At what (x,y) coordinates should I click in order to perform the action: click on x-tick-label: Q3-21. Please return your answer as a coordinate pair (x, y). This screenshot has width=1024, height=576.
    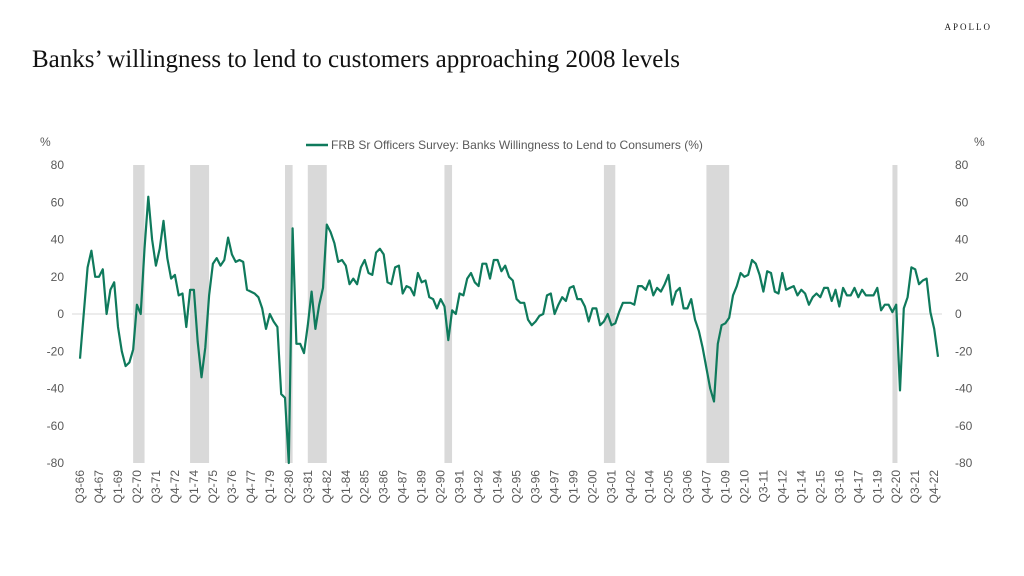
    Looking at the image, I should click on (915, 487).